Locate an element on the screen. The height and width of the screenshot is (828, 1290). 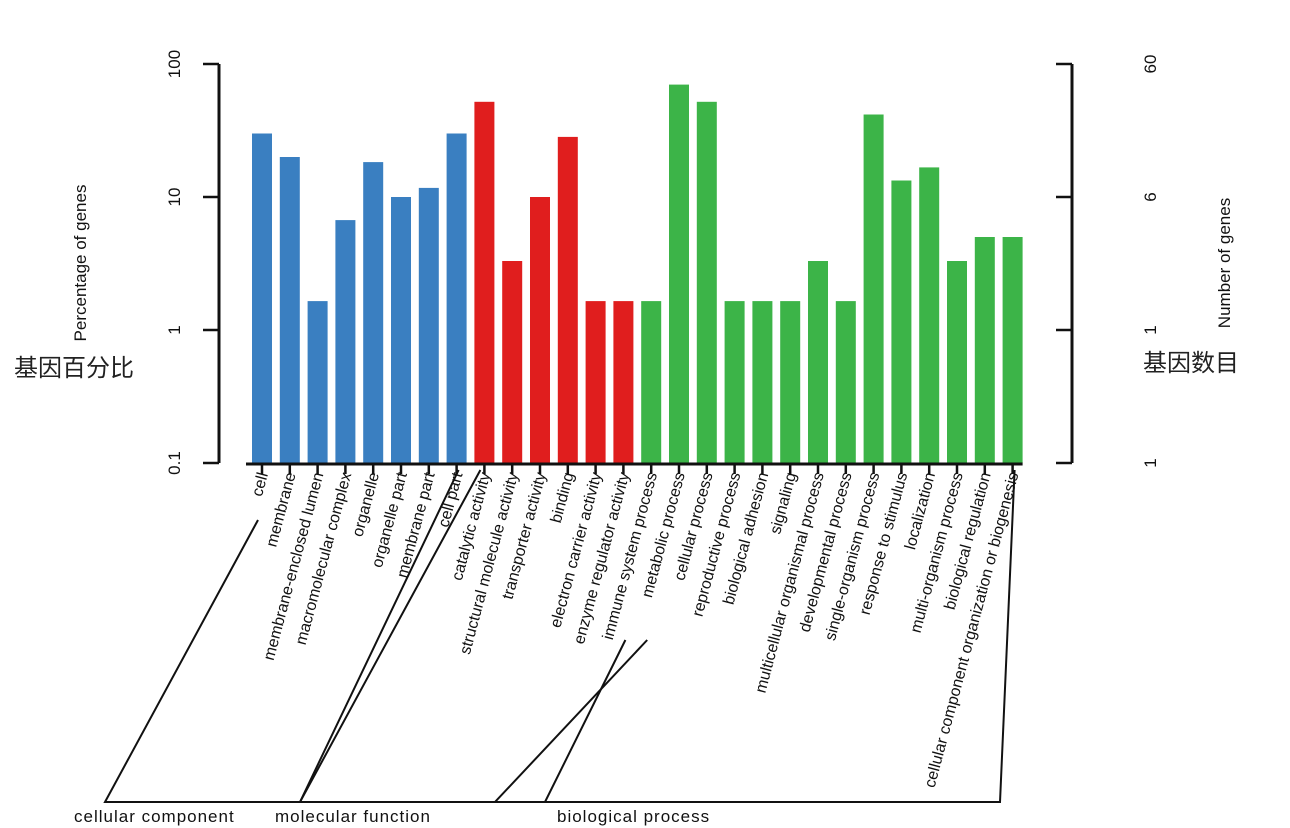
left-tick-label: 1 is located at coordinates (174, 329).